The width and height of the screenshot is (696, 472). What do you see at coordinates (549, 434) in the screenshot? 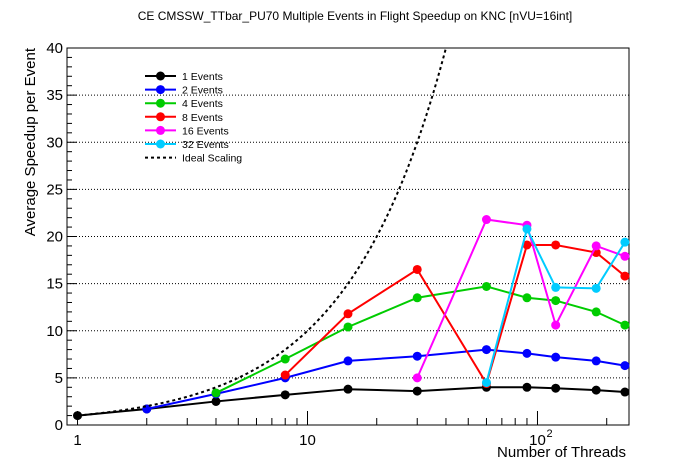
I see `x-tick-exponent: 2` at bounding box center [549, 434].